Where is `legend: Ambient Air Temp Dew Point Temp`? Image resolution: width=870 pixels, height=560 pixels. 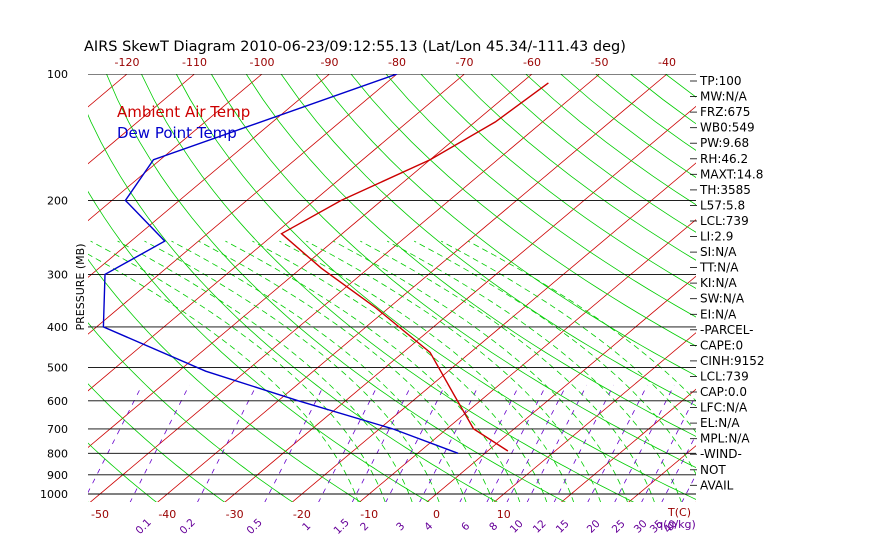
legend: Ambient Air Temp Dew Point Temp is located at coordinates (183, 122).